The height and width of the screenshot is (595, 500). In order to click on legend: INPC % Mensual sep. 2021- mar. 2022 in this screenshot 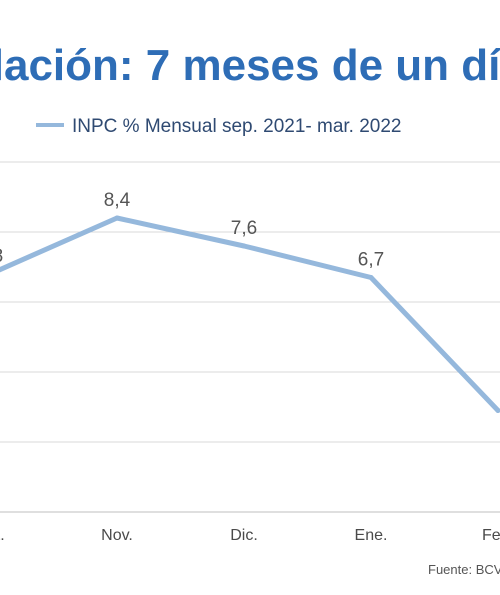, I will do `click(219, 126)`.